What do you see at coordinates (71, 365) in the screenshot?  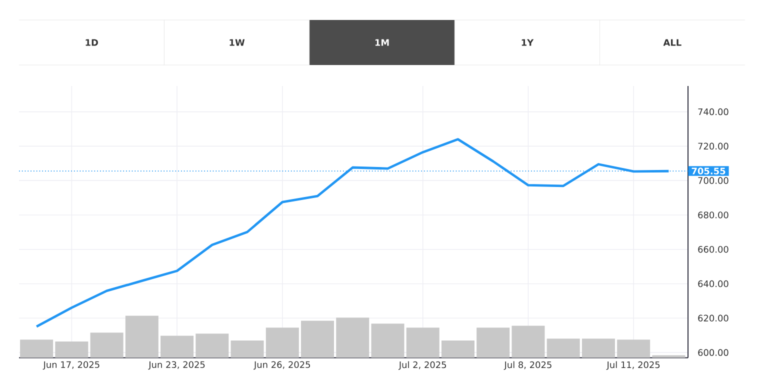 I see `x-tick-label: Jun 17, 2025` at bounding box center [71, 365].